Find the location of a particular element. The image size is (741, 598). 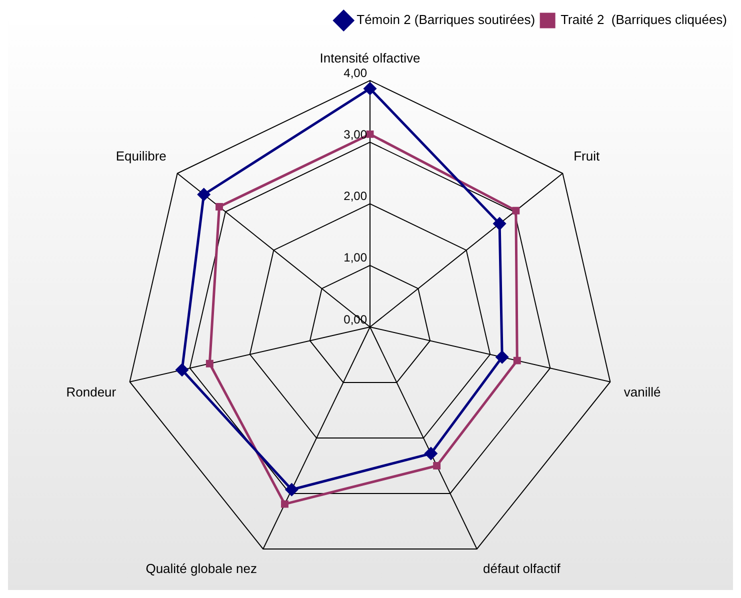

y-tick-label: 2,00 is located at coordinates (356, 196).